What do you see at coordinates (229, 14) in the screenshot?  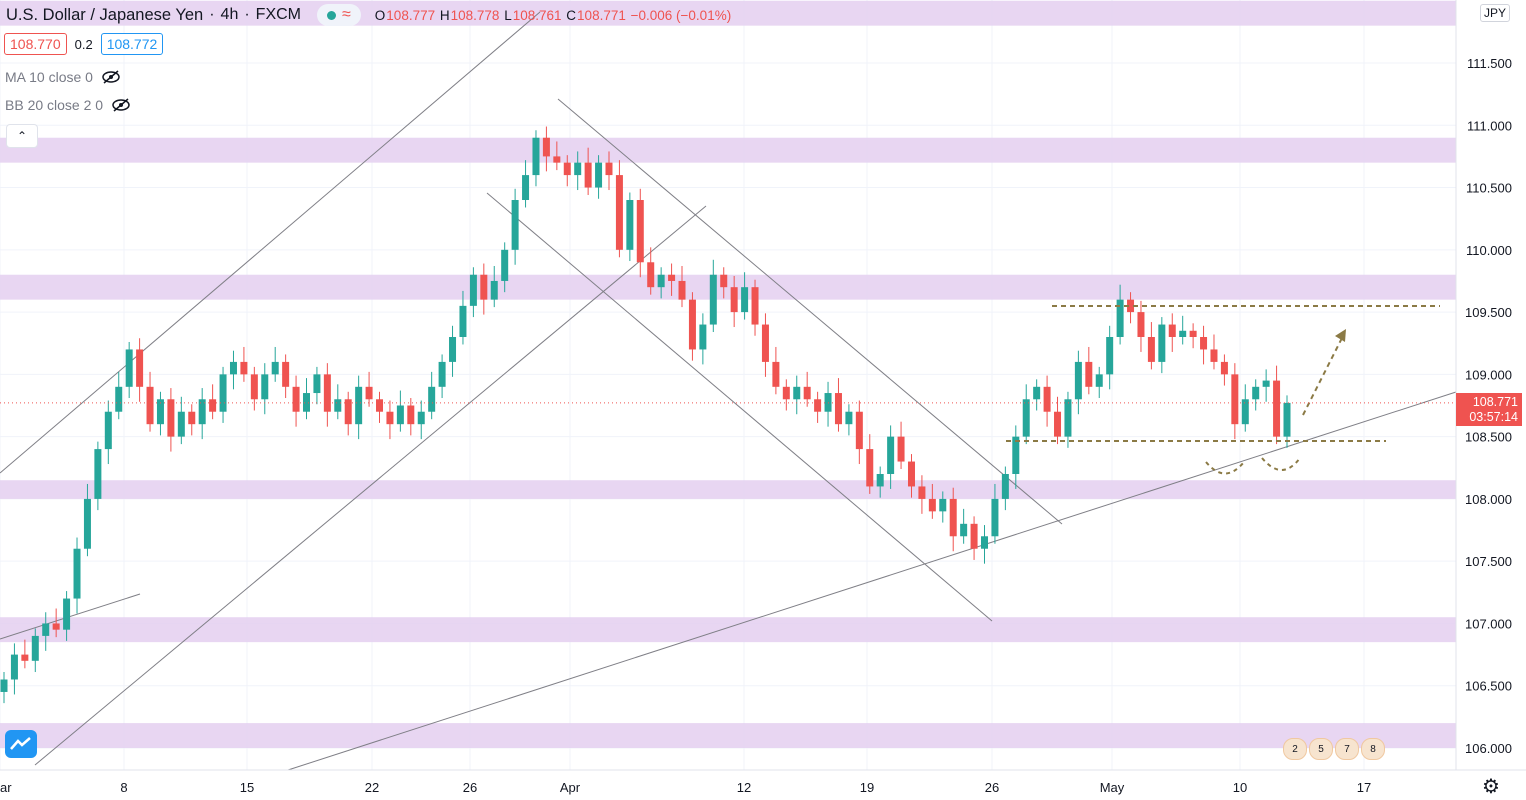 I see `interval-label: 4h` at bounding box center [229, 14].